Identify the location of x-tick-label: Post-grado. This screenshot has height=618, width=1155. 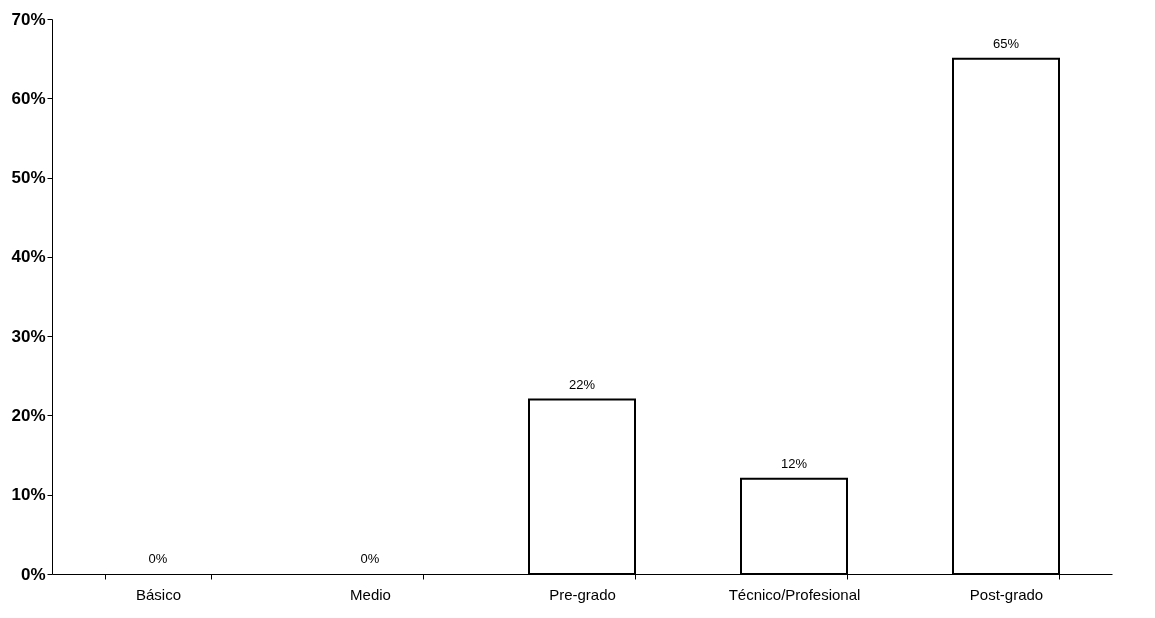
(1006, 594).